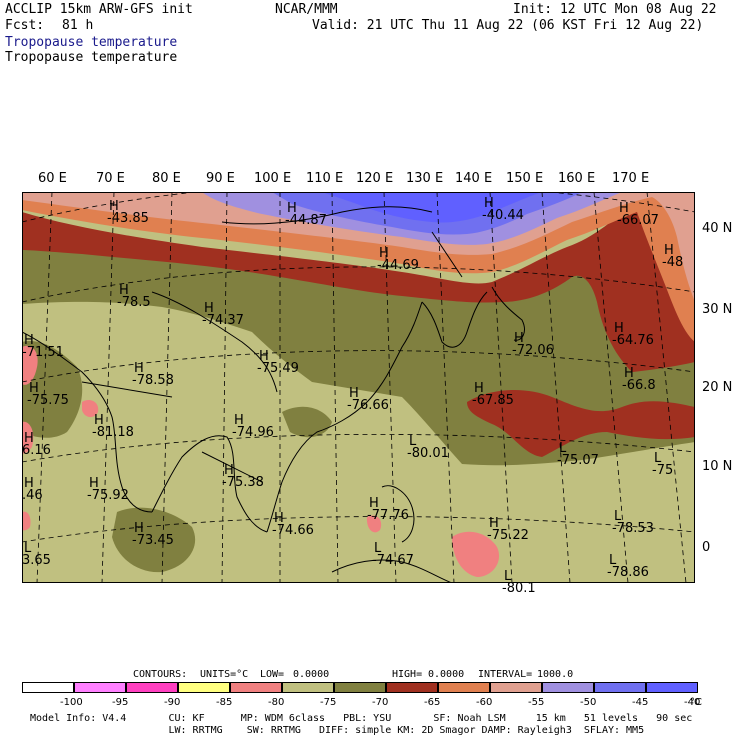  What do you see at coordinates (717, 466) in the screenshot?
I see `latitude-label: 10 N` at bounding box center [717, 466].